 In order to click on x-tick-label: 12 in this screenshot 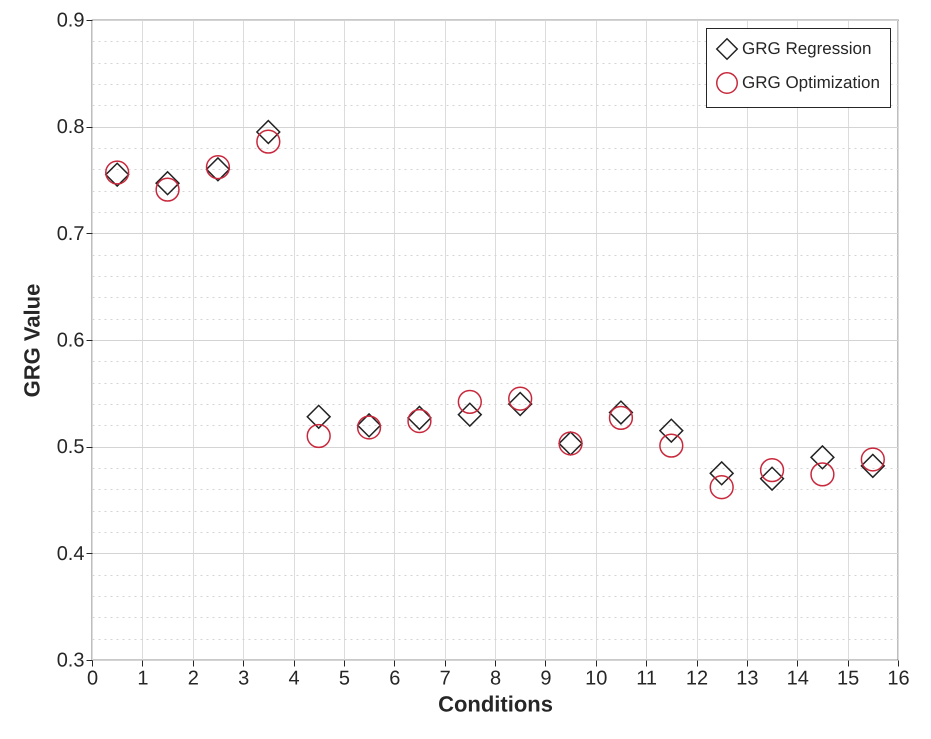, I will do `click(697, 679)`.